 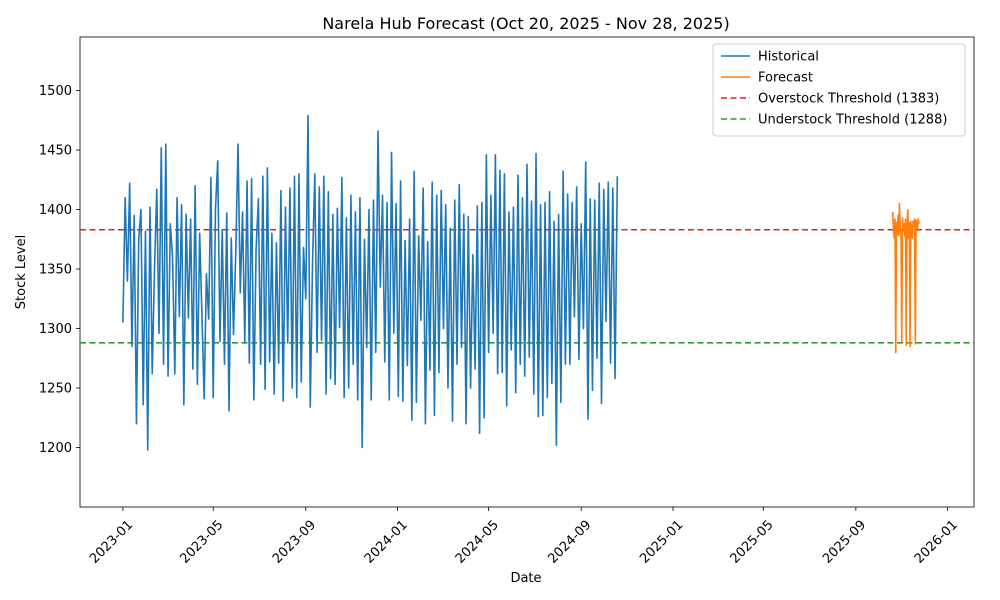 What do you see at coordinates (55, 91) in the screenshot?
I see `y-tick-label: 1500` at bounding box center [55, 91].